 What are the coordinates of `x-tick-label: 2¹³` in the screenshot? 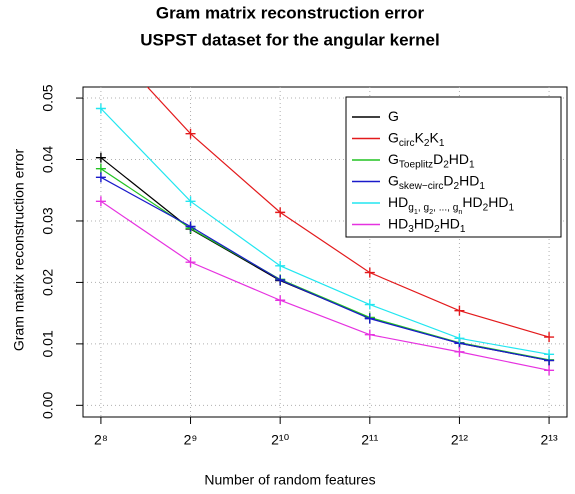 It's located at (549, 440).